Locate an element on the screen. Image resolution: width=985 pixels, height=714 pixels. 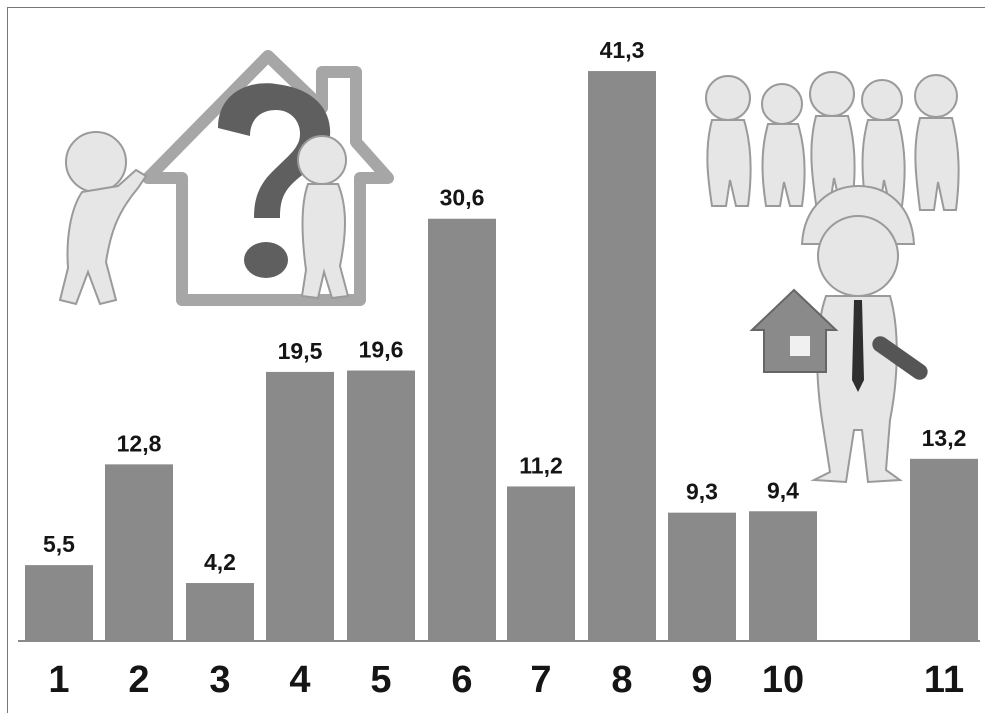
category-label-10: 10 is located at coordinates (783, 680).